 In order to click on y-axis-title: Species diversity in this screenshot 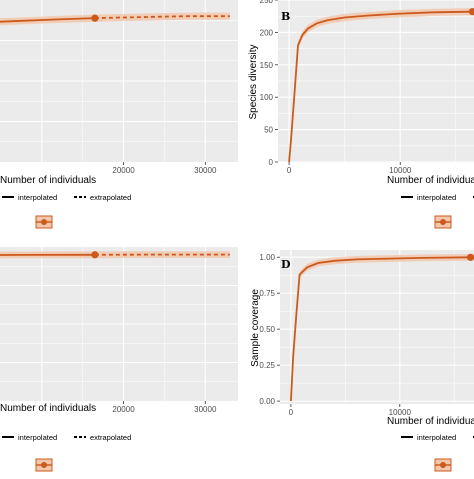, I will do `click(253, 81)`.